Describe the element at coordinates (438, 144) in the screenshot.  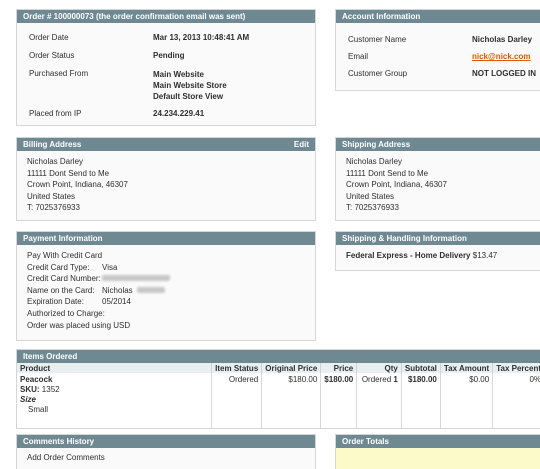
I see `shipping-address-title: Shipping Address` at that location.